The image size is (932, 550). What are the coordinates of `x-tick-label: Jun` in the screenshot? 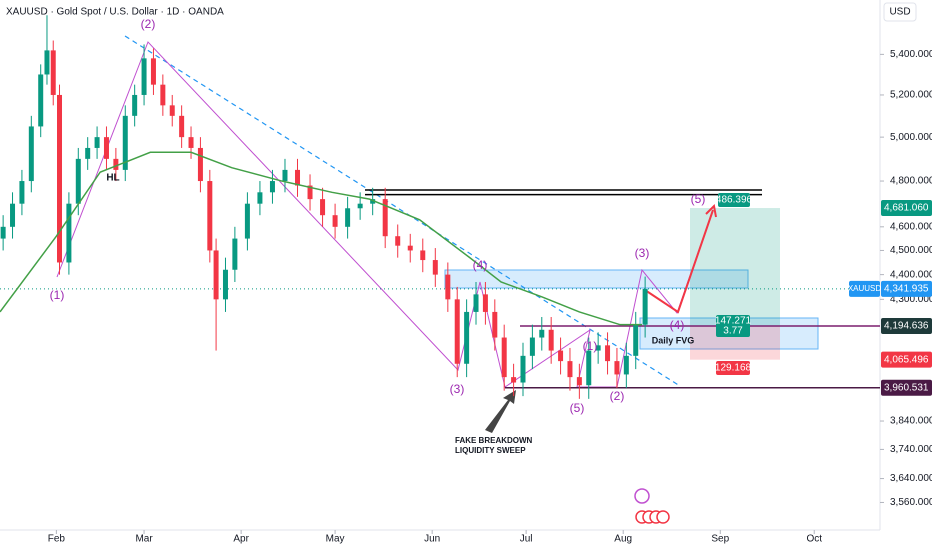 It's located at (432, 539).